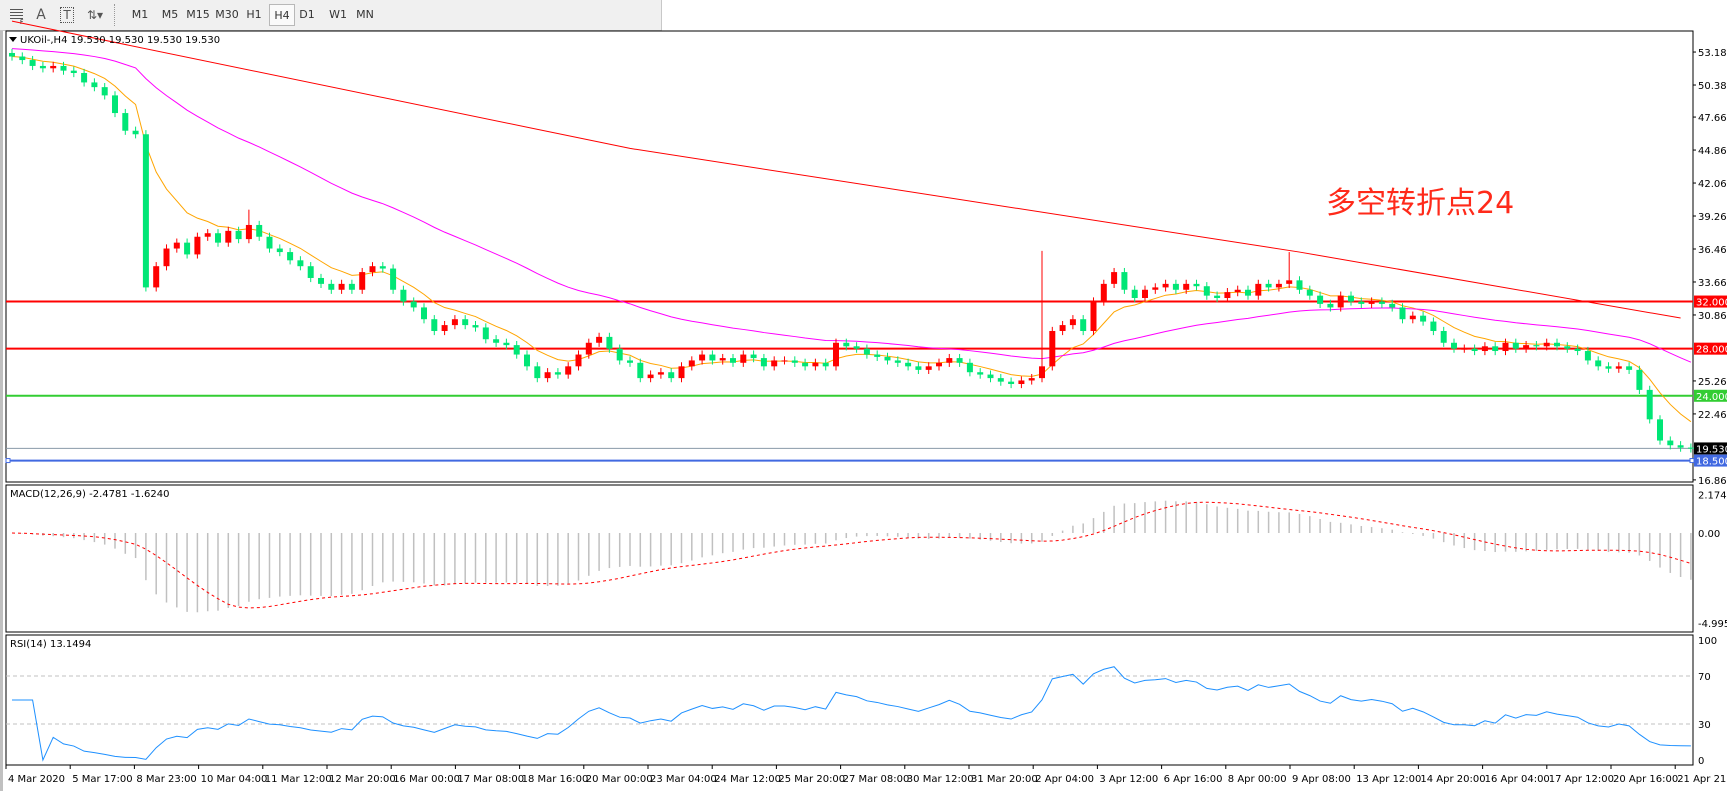 This screenshot has height=791, width=1727. What do you see at coordinates (140, 14) in the screenshot?
I see `timeframe-m1: M1` at bounding box center [140, 14].